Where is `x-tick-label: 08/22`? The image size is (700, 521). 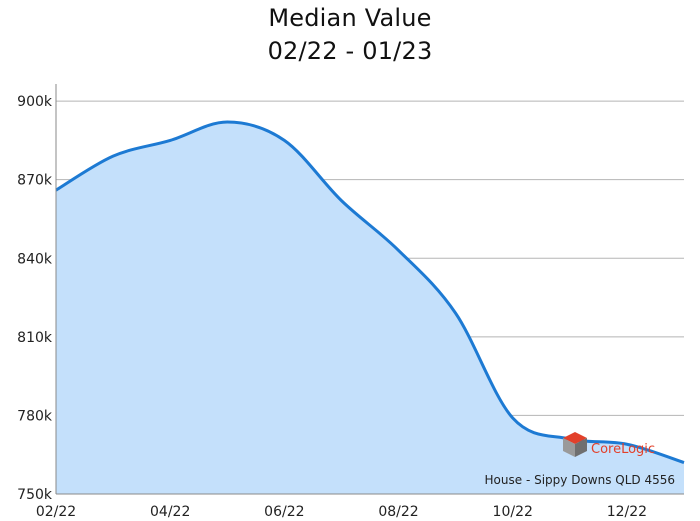
x-tick-label: 08/22 is located at coordinates (398, 512).